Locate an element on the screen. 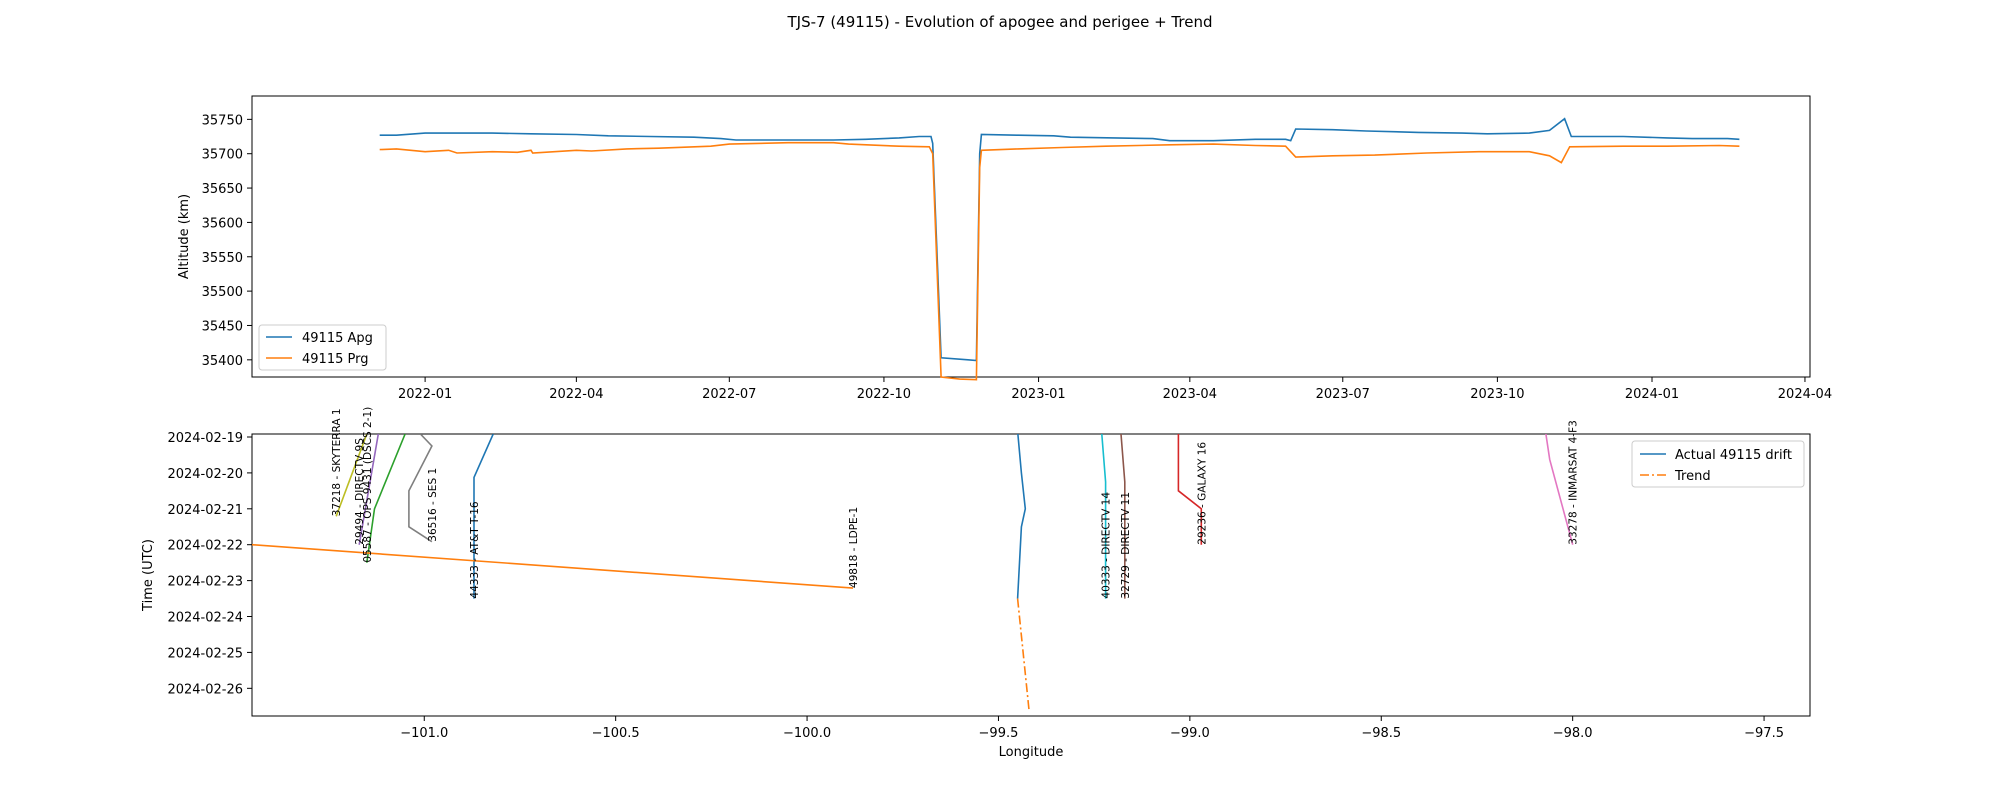 This screenshot has height=800, width=2000. neighbor-label-29494: 29494 - DIRECTV 9S is located at coordinates (360, 491).